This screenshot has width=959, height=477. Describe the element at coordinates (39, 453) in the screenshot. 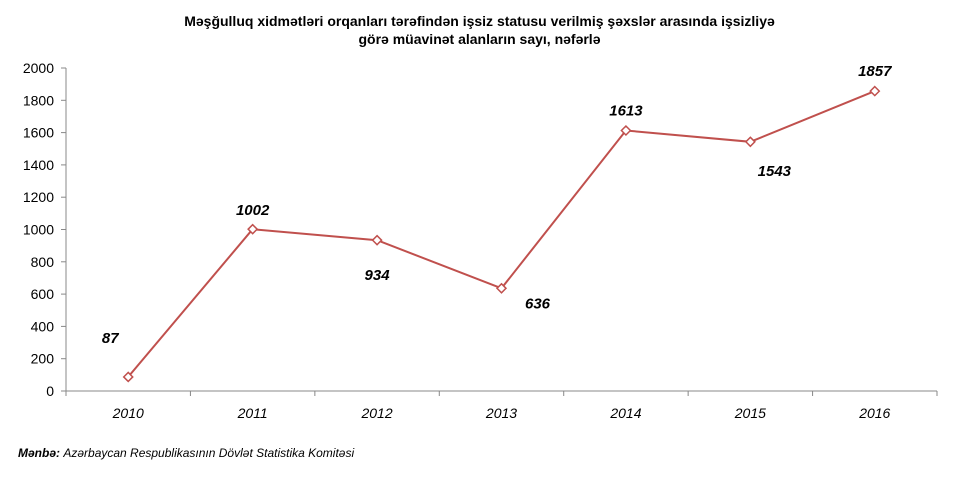

I see `source-label: Mənbə:` at that location.